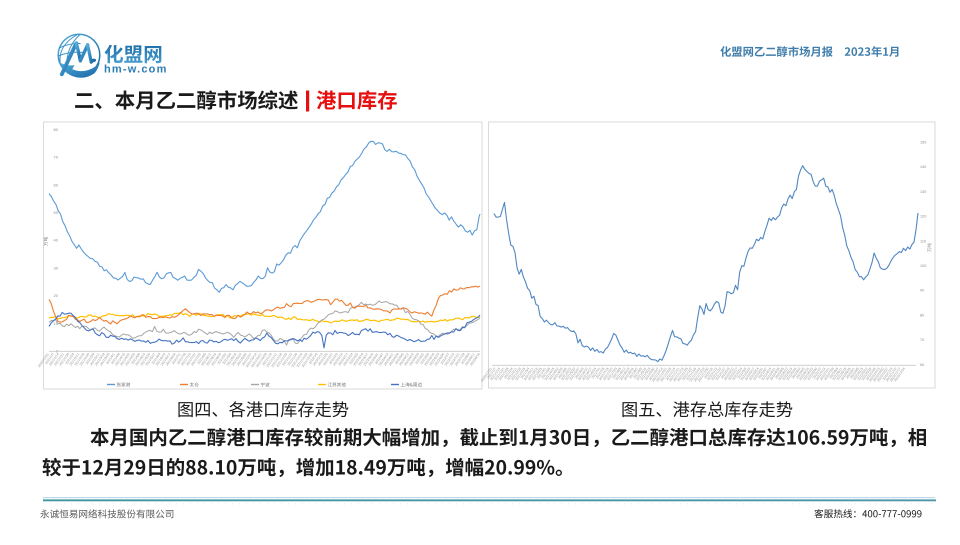 This screenshot has height=545, width=960. I want to click on svg-text: 2021/6/24, so click(591, 374).